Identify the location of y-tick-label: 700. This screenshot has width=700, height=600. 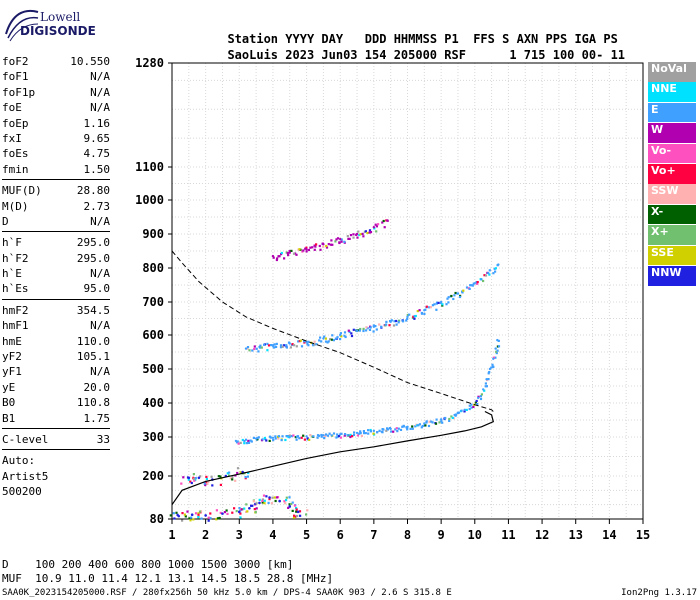
(153, 302).